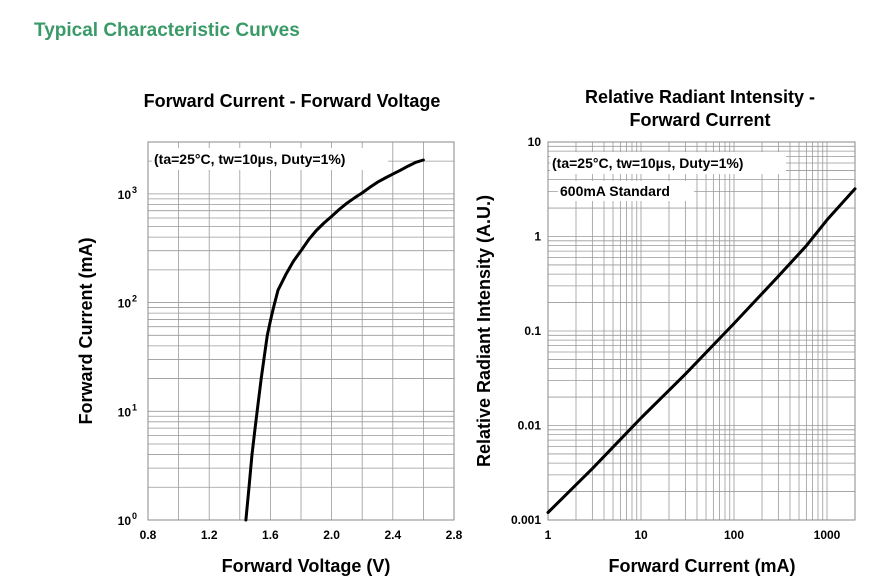 This screenshot has height=584, width=882. Describe the element at coordinates (301, 535) in the screenshot. I see `chart1-x-ticks: 0.8 1.2 1.6 2.0 2.4 2.8` at that location.